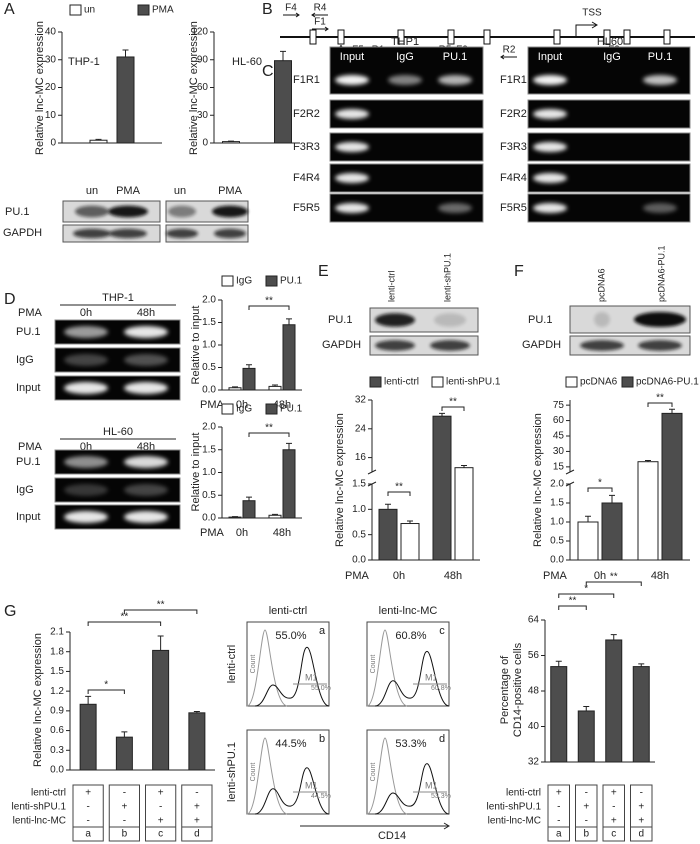  I want to click on blot-lane: pcDNA6-PU.1, so click(661, 273).